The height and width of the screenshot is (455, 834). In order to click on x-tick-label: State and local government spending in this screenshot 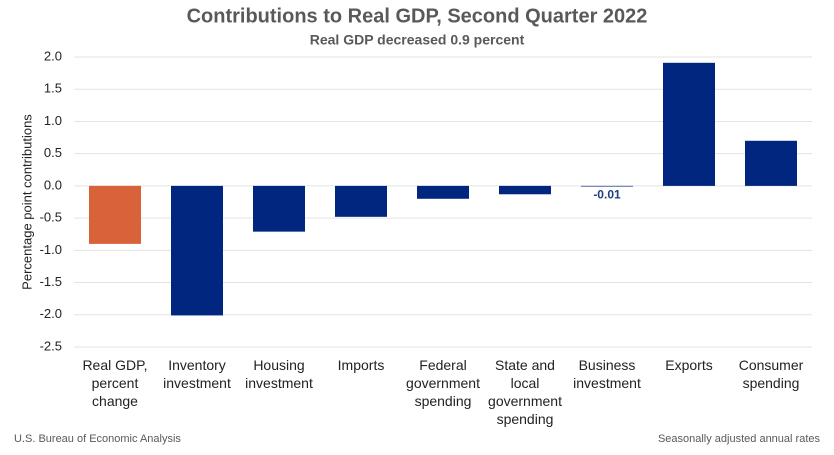, I will do `click(525, 392)`.